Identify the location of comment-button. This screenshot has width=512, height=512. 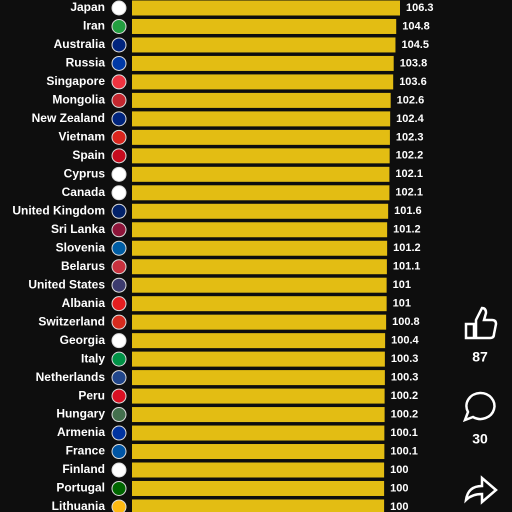
(479, 407).